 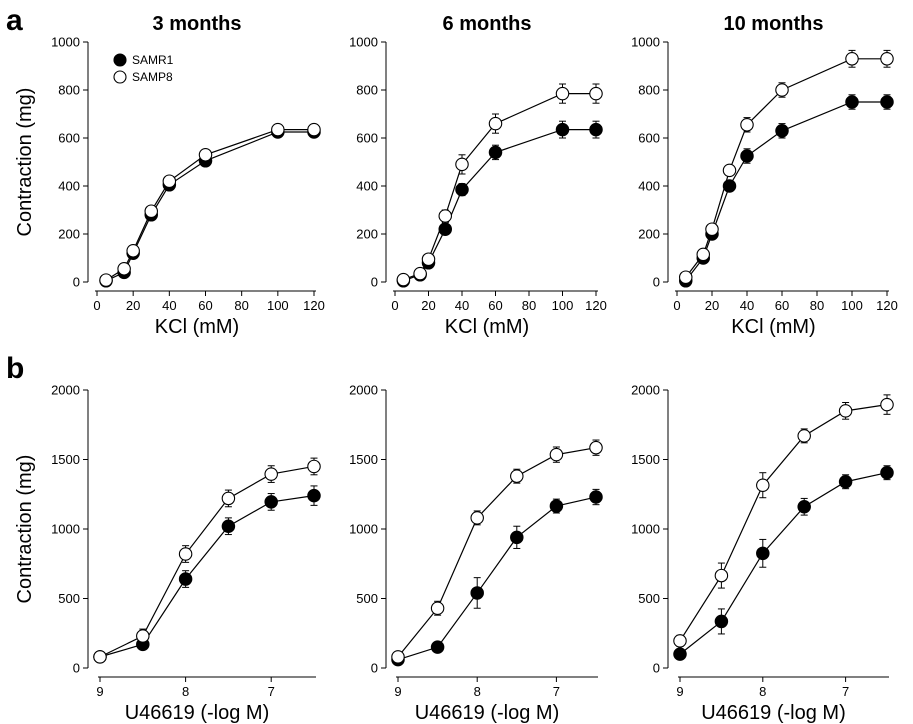 I want to click on legend: SAMR1 SAMP8, so click(x=143, y=68).